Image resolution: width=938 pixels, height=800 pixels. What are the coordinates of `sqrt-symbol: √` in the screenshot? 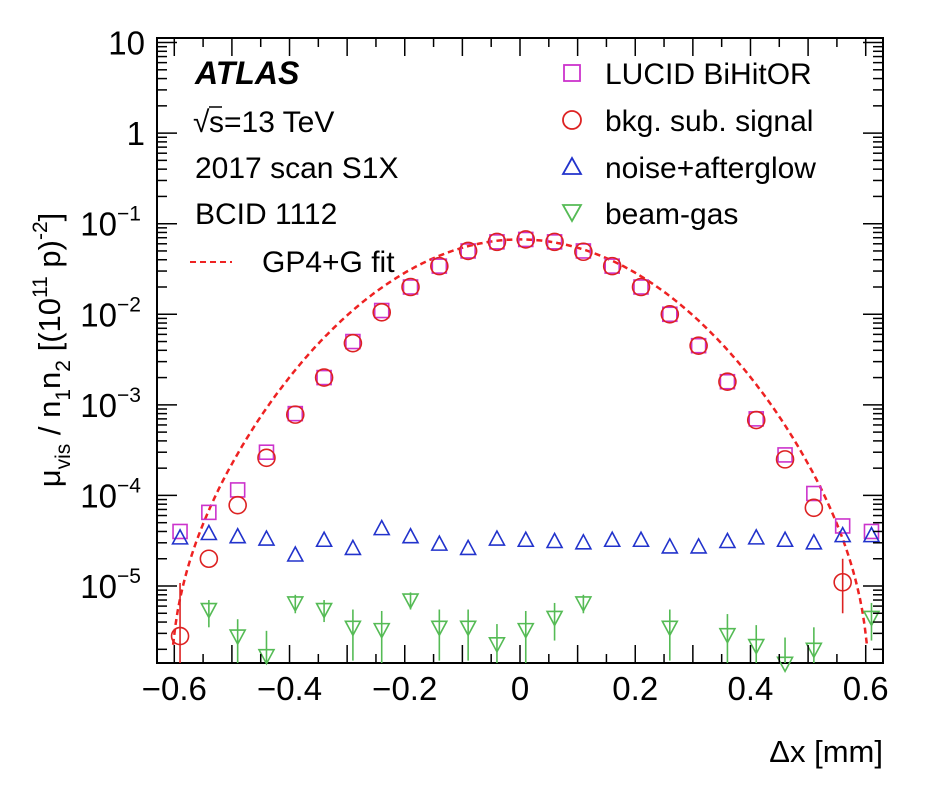 It's located at (201, 122).